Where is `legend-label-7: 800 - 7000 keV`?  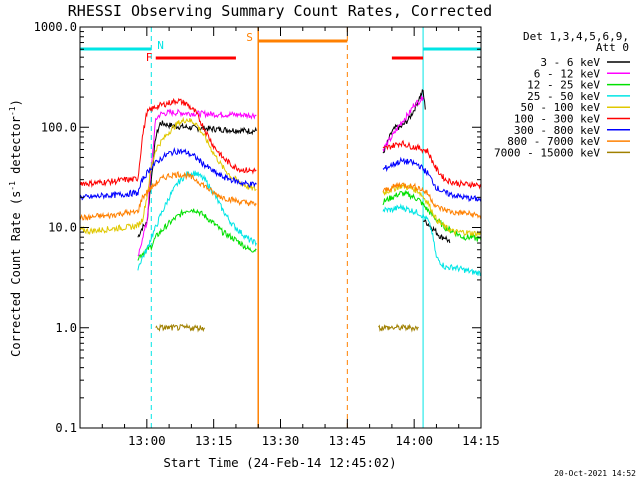
legend-label-7: 800 - 7000 keV is located at coordinates (553, 141).